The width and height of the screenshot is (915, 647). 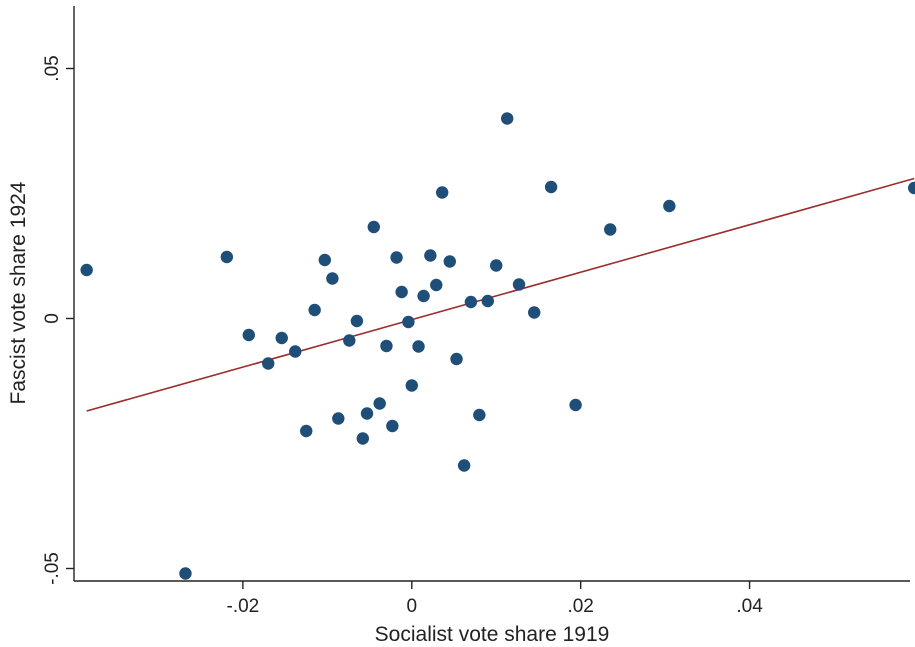 I want to click on x-axis-label: Socialist vote share 1919, so click(x=492, y=634).